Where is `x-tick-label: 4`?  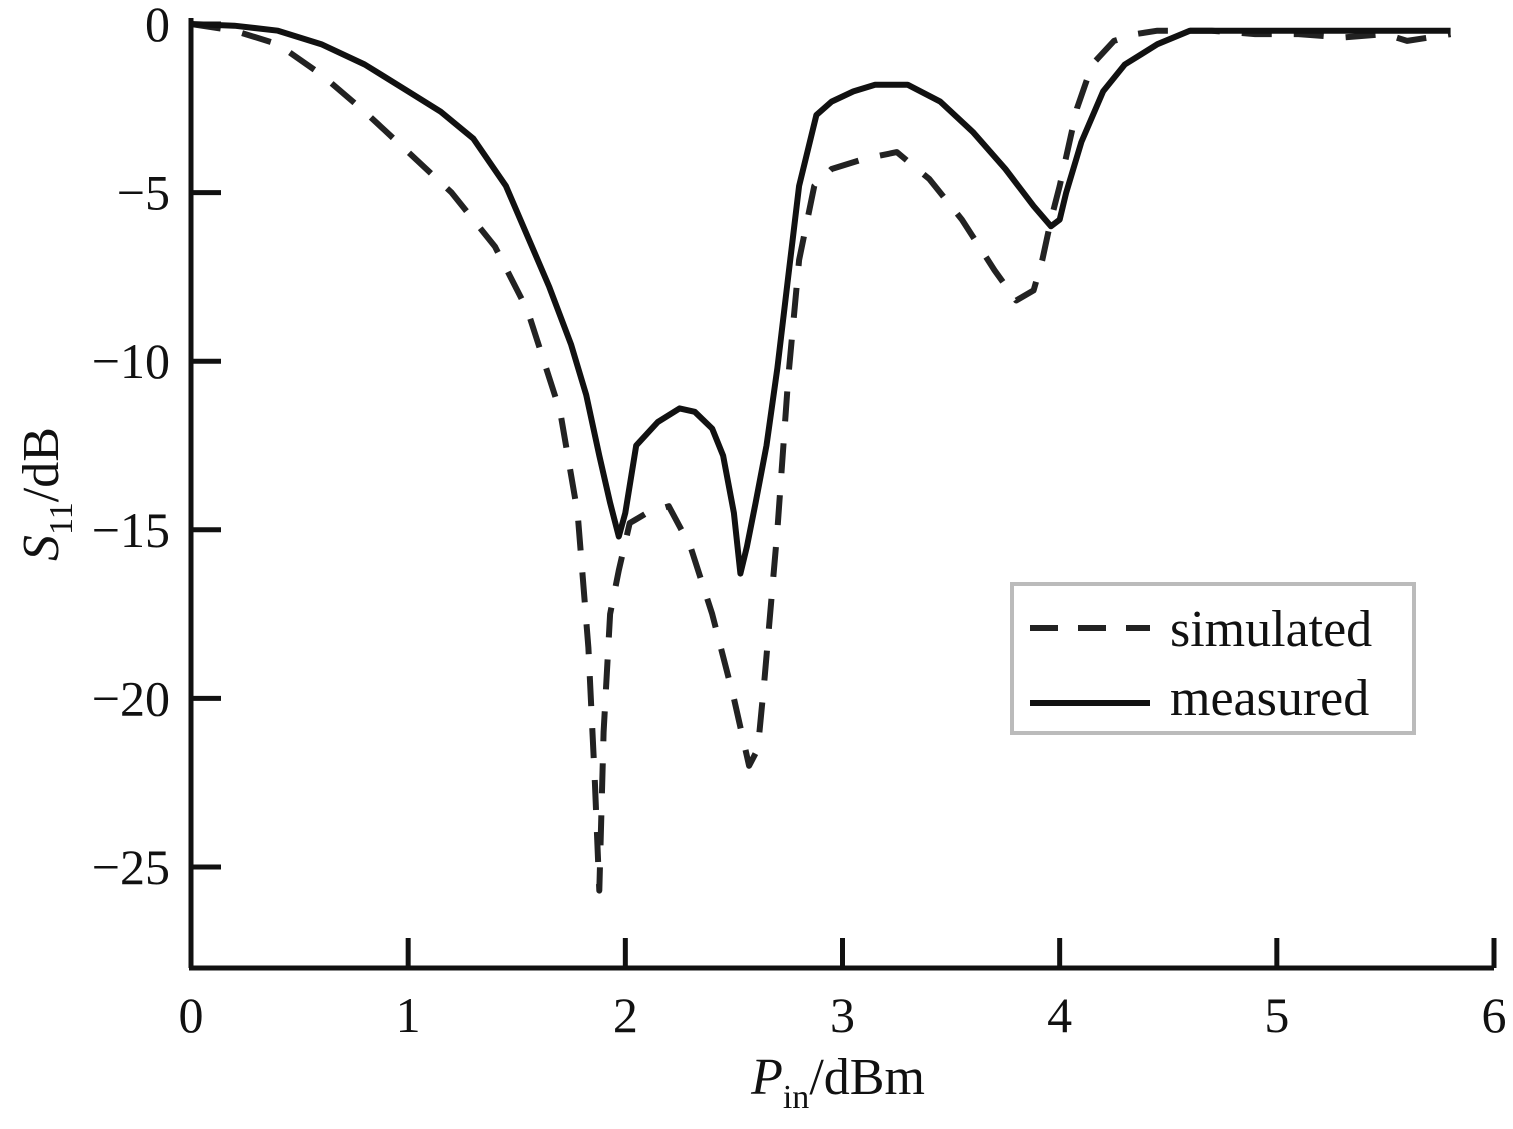
x-tick-label: 4 is located at coordinates (1059, 1015).